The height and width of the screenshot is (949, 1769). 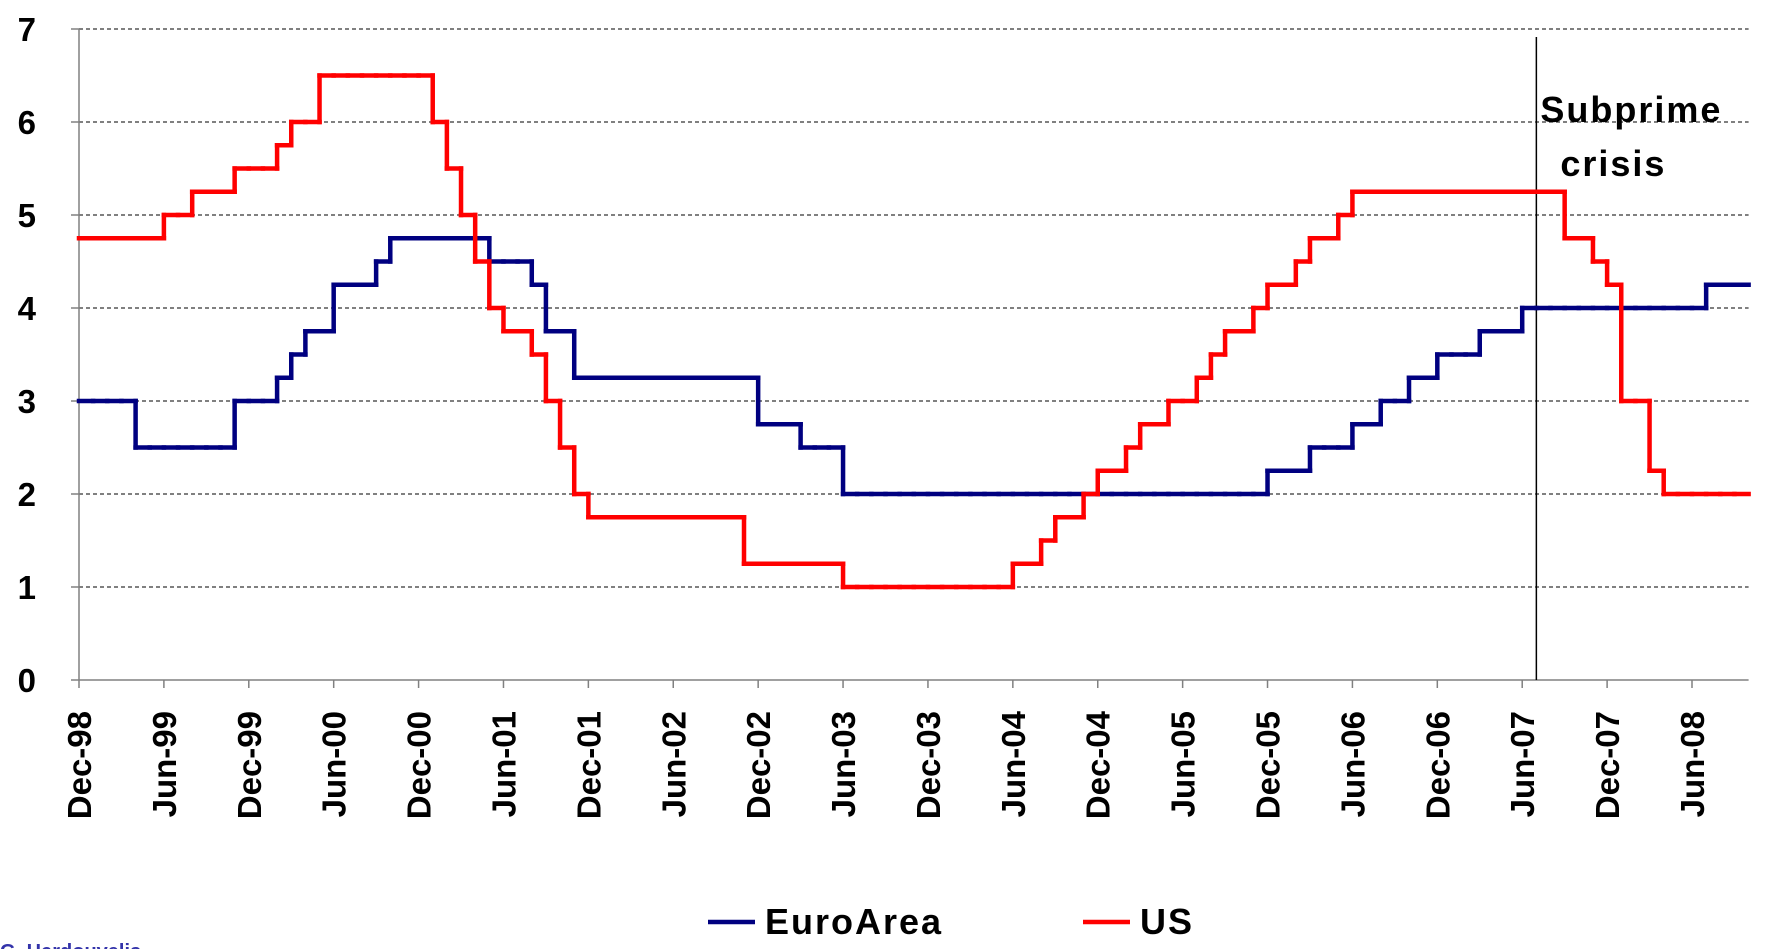 I want to click on x-tick-label: Dec-04, so click(x=1098, y=764).